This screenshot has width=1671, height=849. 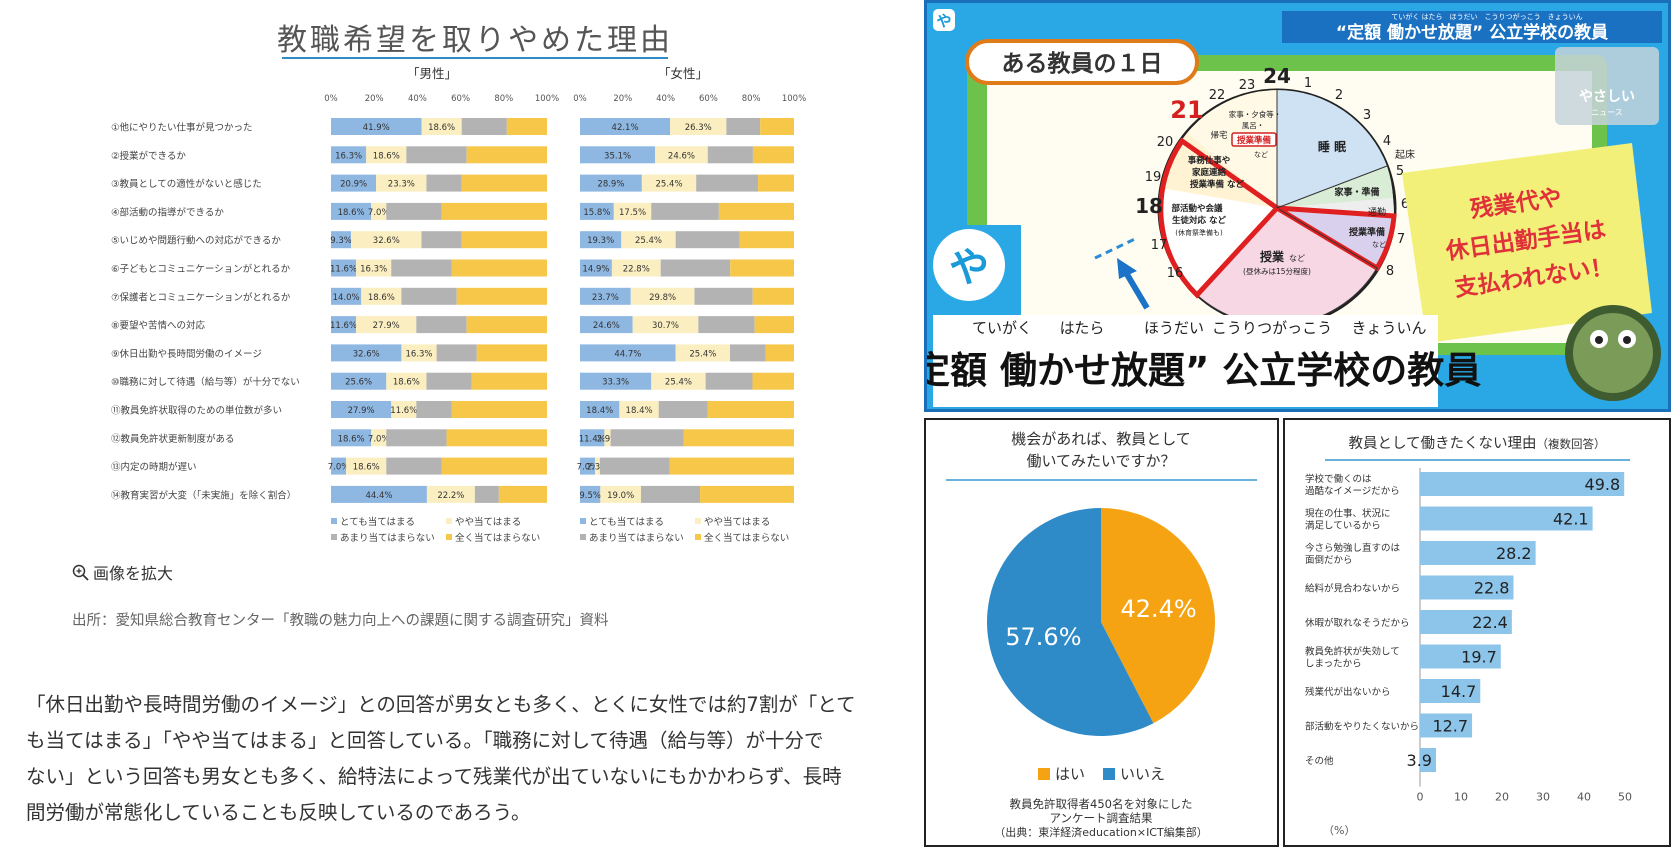 I want to click on data-label: 23.3%, so click(x=401, y=185).